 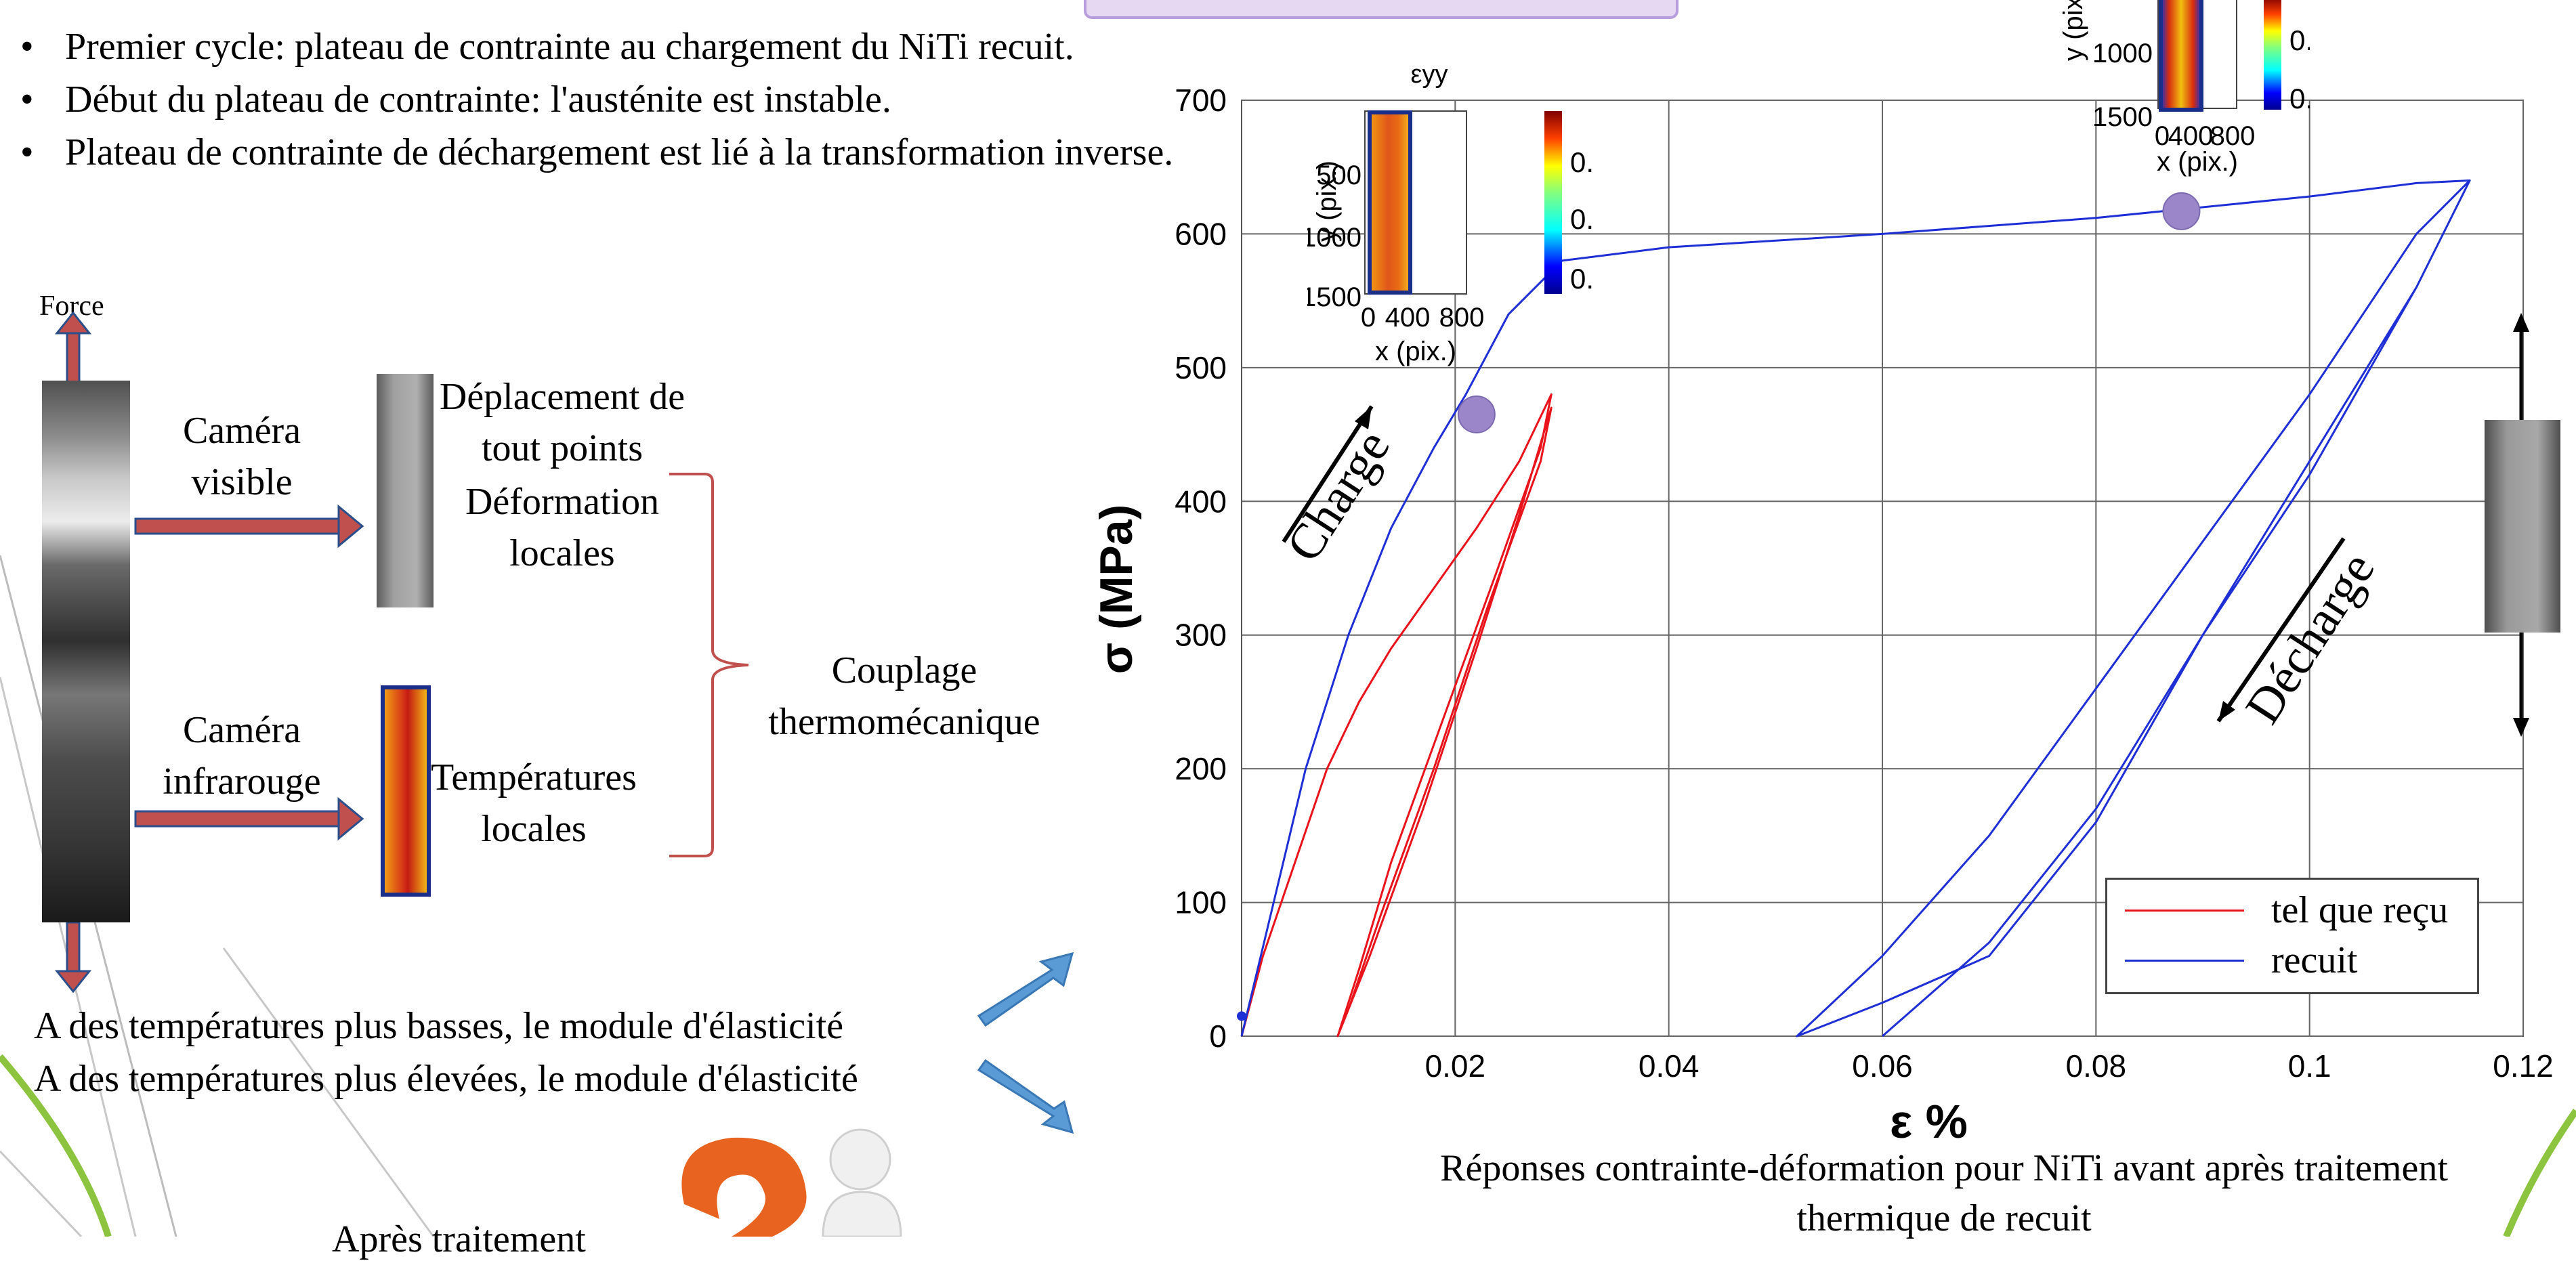 I want to click on x-tick-label: 0.02, so click(x=1456, y=1066).